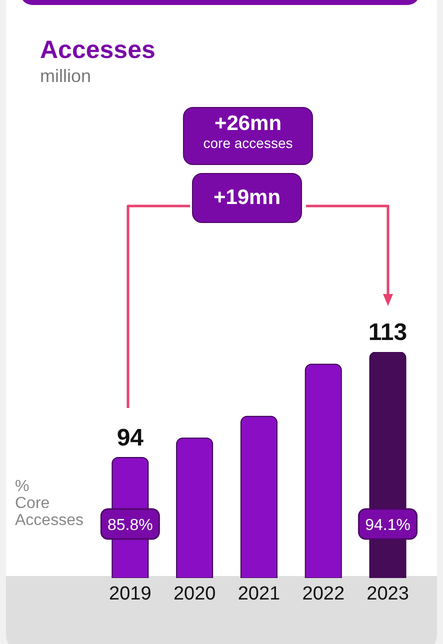  What do you see at coordinates (387, 525) in the screenshot?
I see `annotation: 94.1%` at bounding box center [387, 525].